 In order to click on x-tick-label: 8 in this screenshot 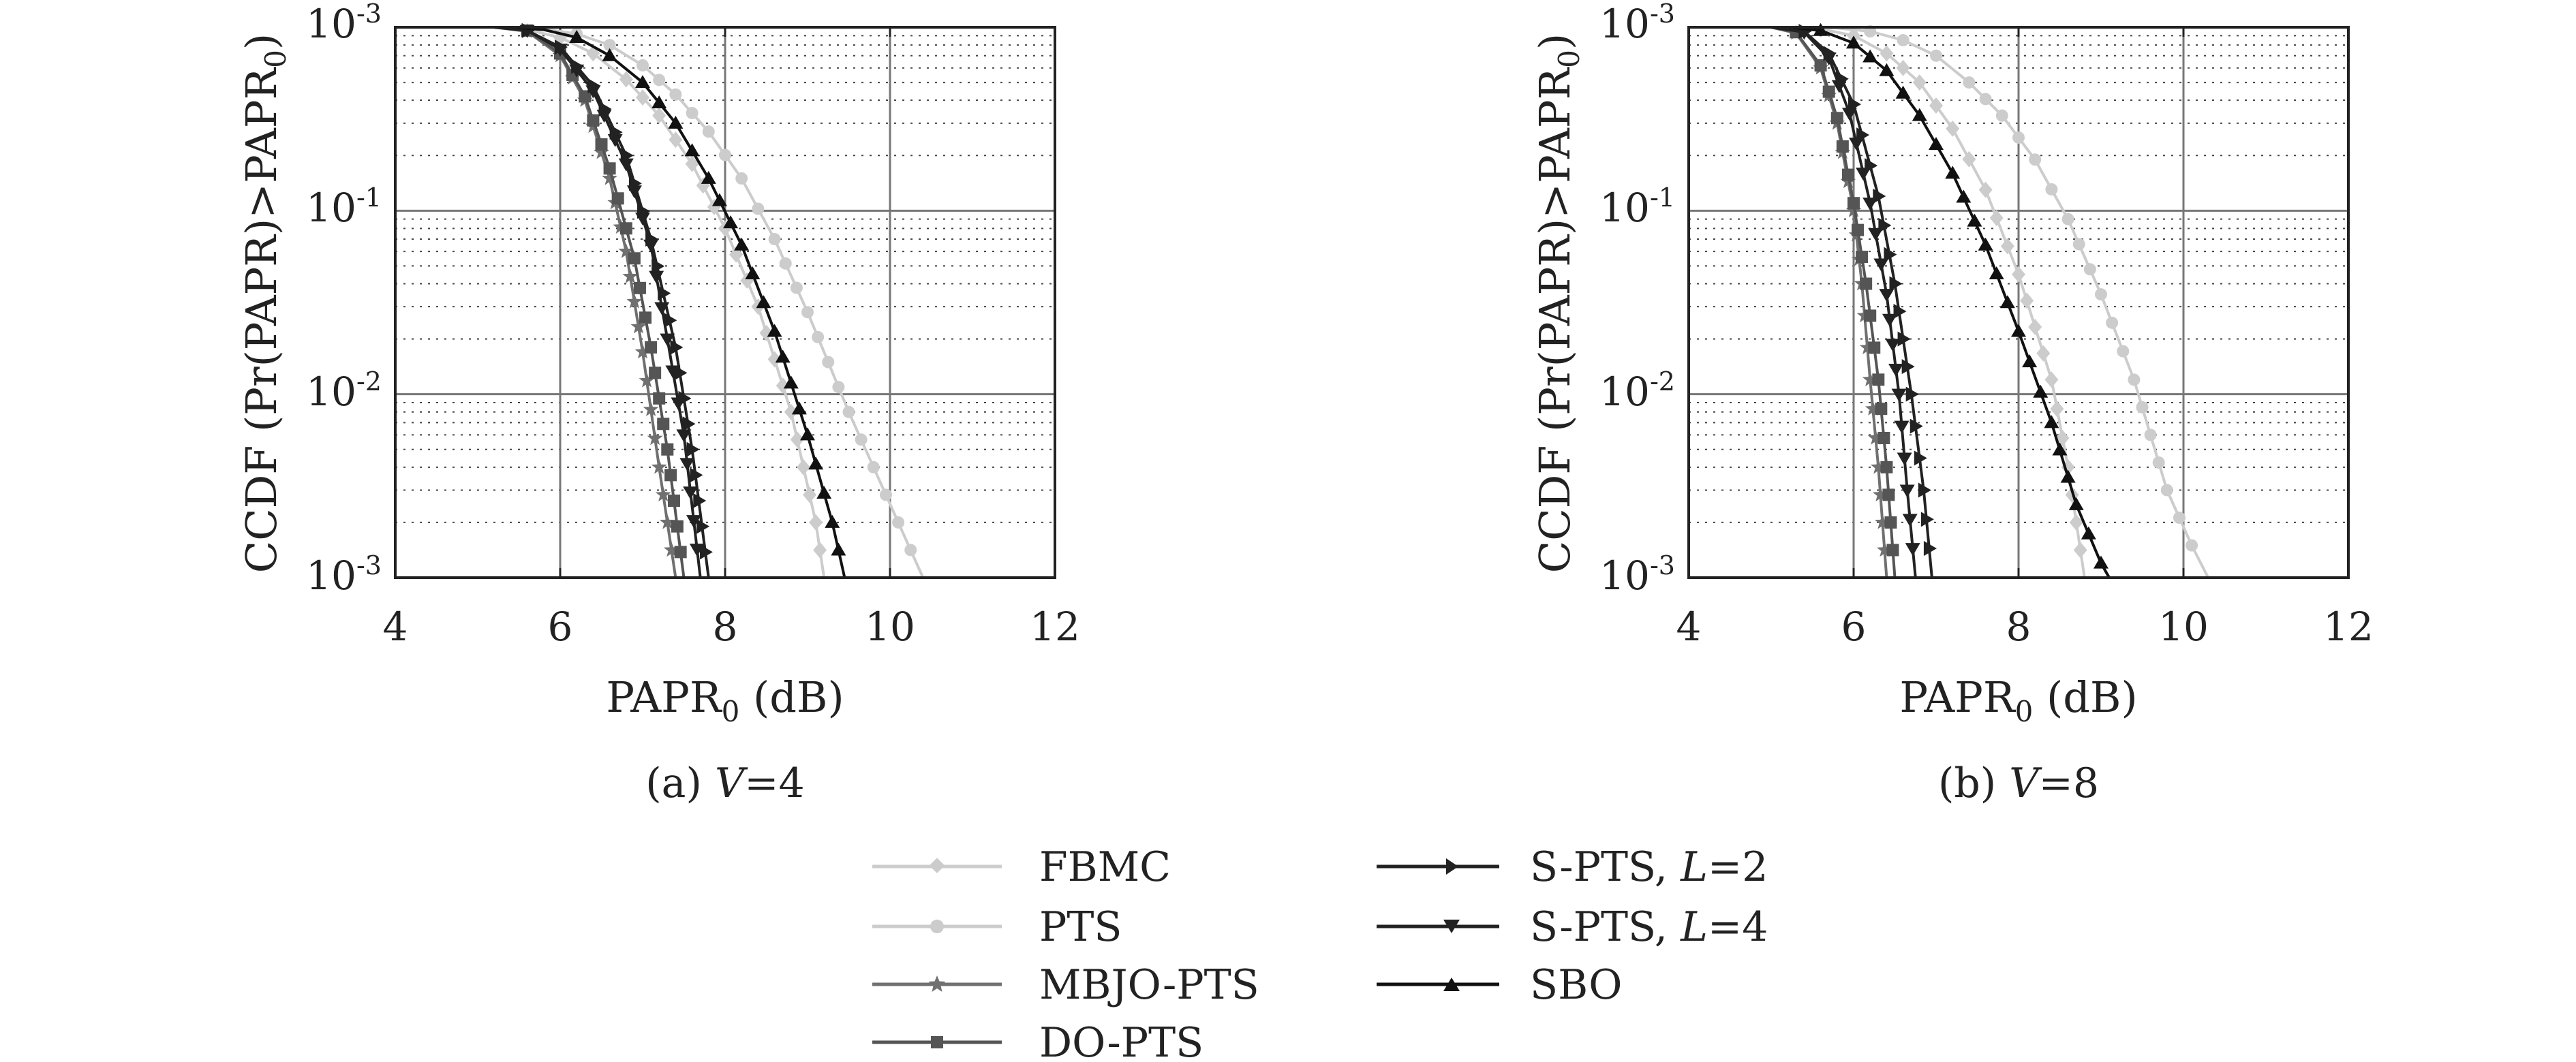, I will do `click(2018, 627)`.